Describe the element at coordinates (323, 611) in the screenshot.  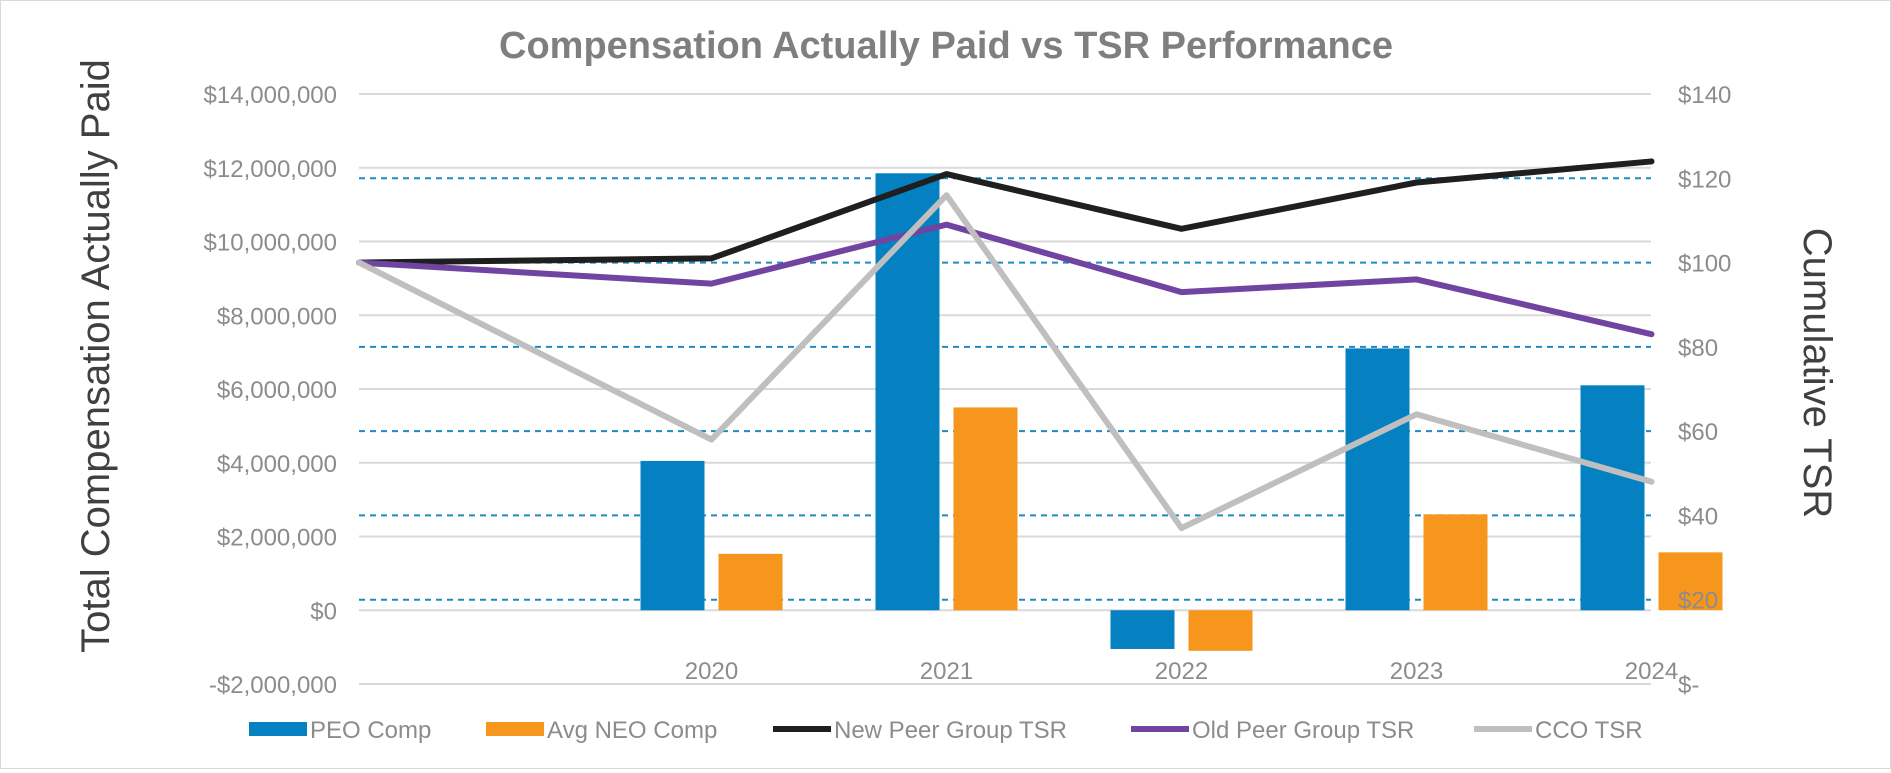
I see `left-tick-label: $0` at that location.